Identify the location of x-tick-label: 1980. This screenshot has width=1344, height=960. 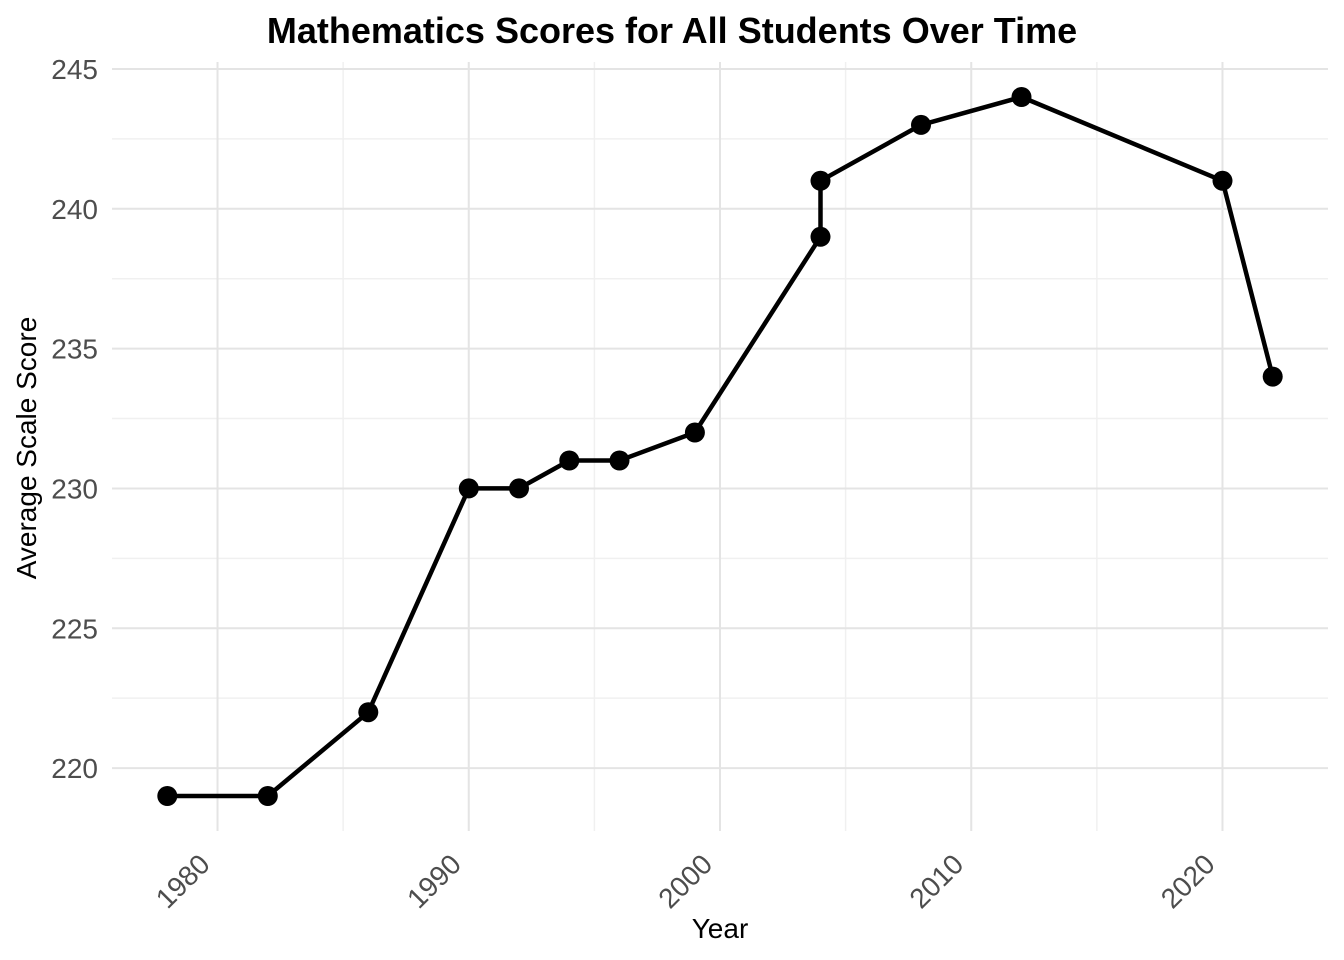
(183, 881).